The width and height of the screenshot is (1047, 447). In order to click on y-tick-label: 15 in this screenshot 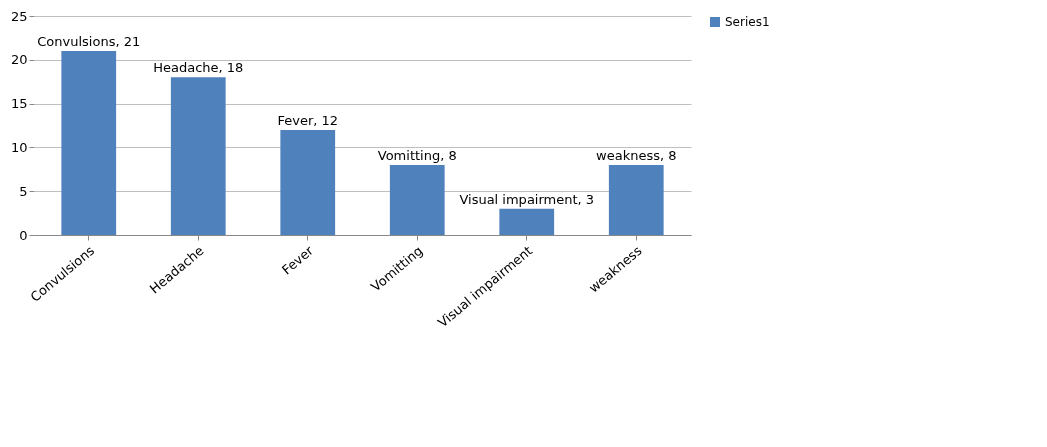, I will do `click(19, 104)`.